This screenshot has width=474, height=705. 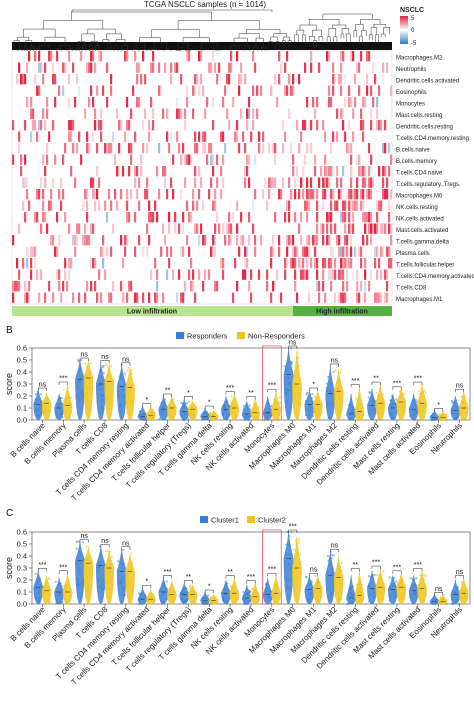 I want to click on heatmap-row-label: T.cells.CD4.naive, so click(x=419, y=173).